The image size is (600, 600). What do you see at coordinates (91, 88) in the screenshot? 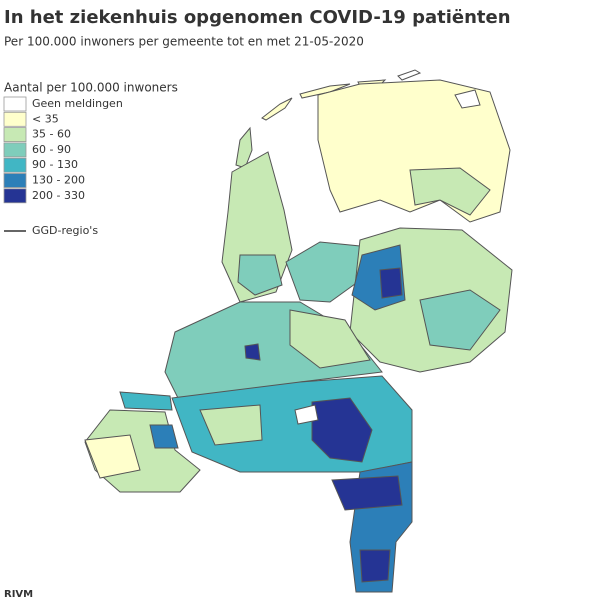
I see `legend-title: Aantal per 100.000 inwoners` at bounding box center [91, 88].